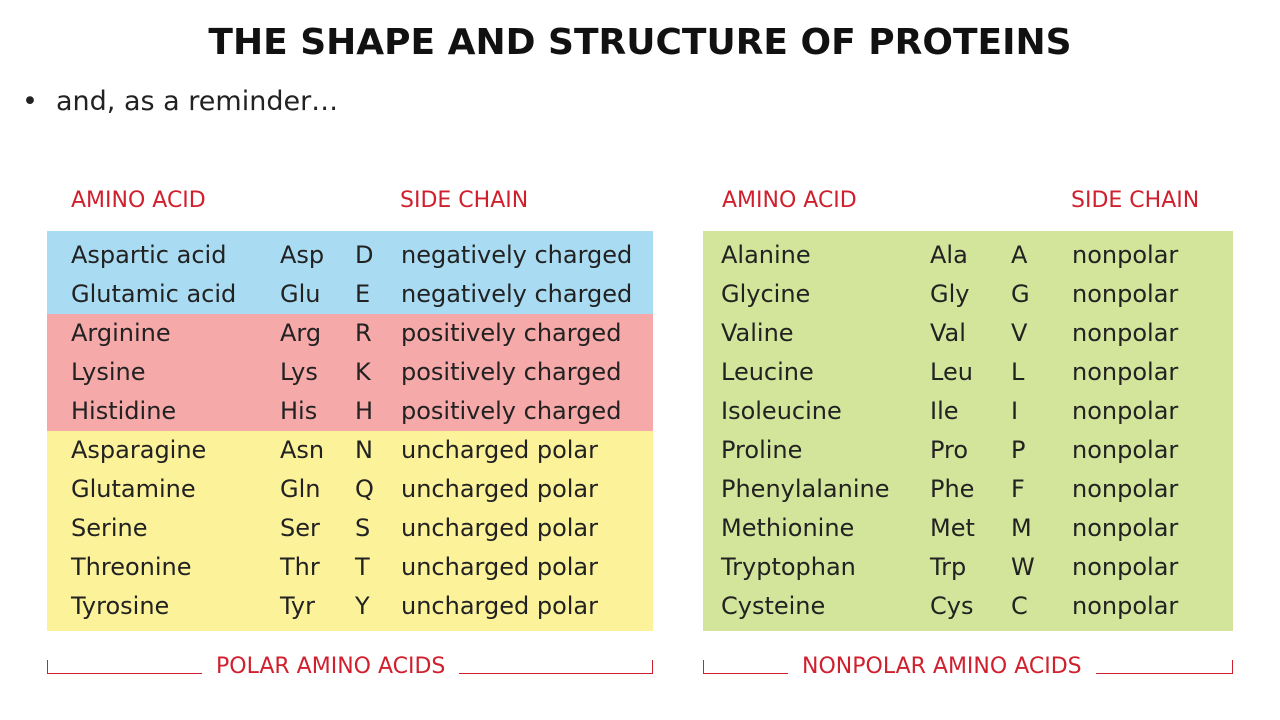  Describe the element at coordinates (131, 567) in the screenshot. I see `amino-acid-name: Threonine` at that location.